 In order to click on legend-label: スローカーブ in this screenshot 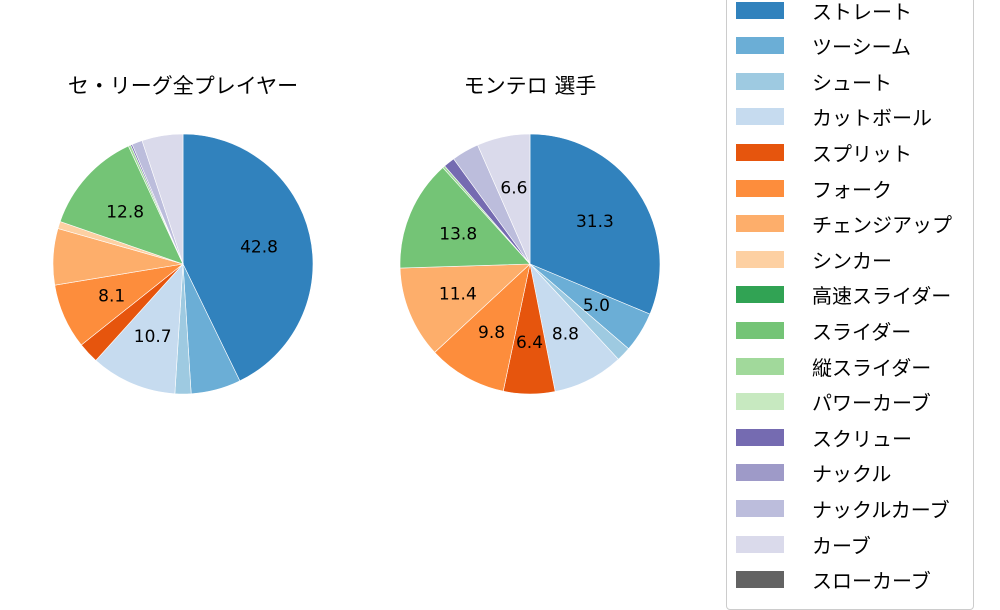, I will do `click(871, 581)`.